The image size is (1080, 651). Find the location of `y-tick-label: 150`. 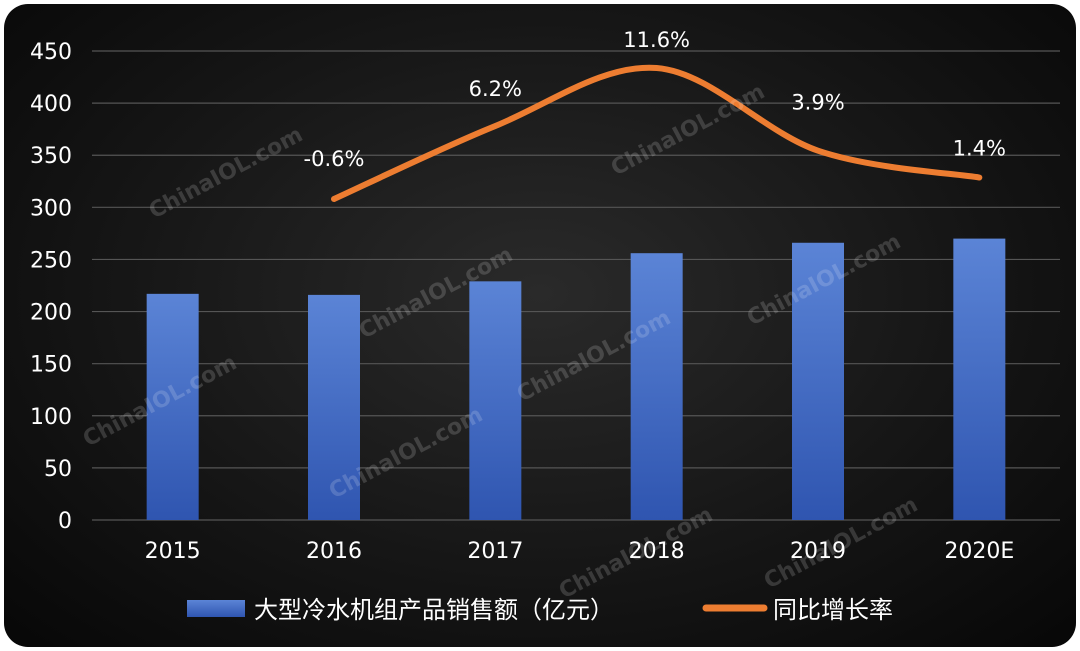

y-tick-label: 150 is located at coordinates (51, 365).